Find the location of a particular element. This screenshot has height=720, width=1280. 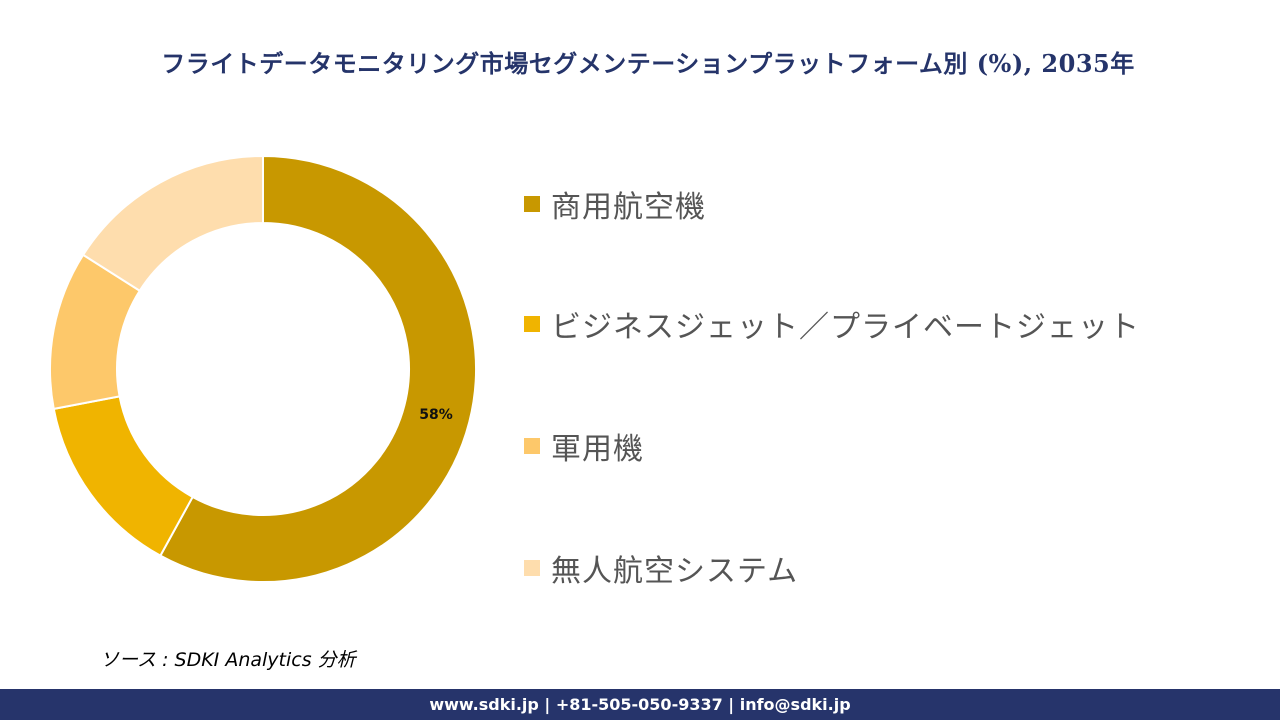

legend-item-uas: 無人航空システム is located at coordinates (661, 568).